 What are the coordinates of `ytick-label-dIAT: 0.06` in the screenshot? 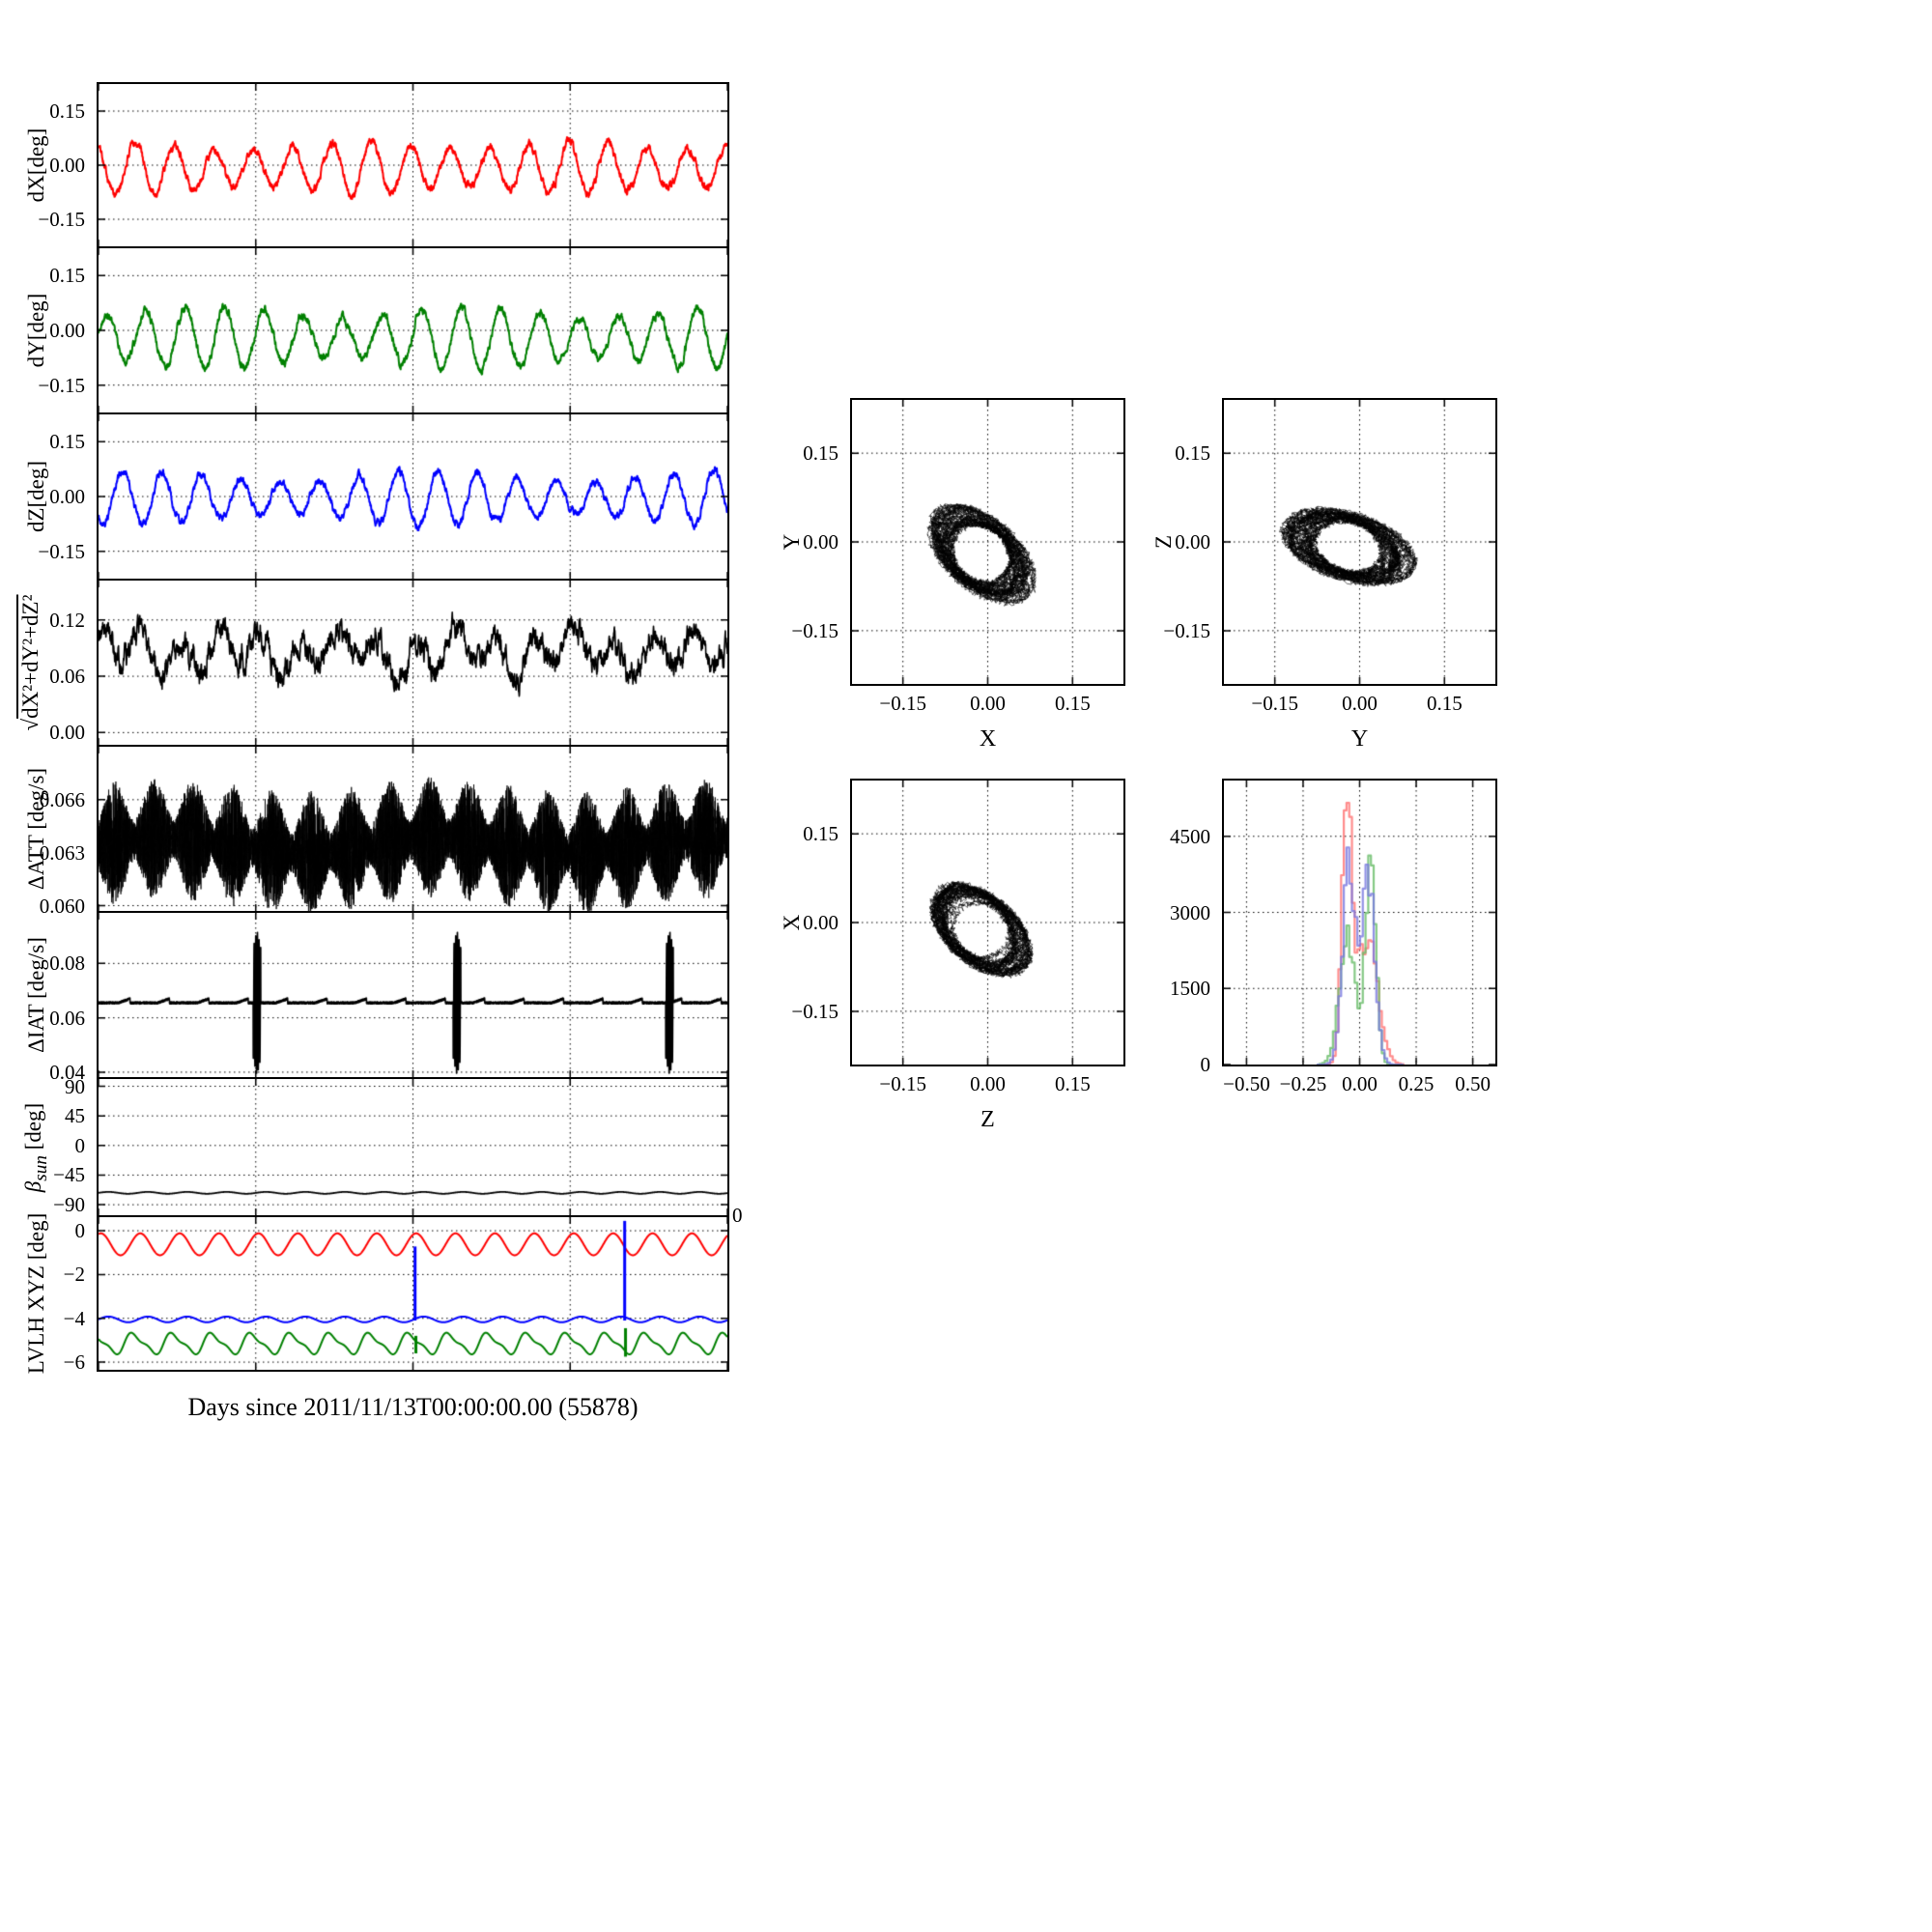 It's located at (67, 1018).